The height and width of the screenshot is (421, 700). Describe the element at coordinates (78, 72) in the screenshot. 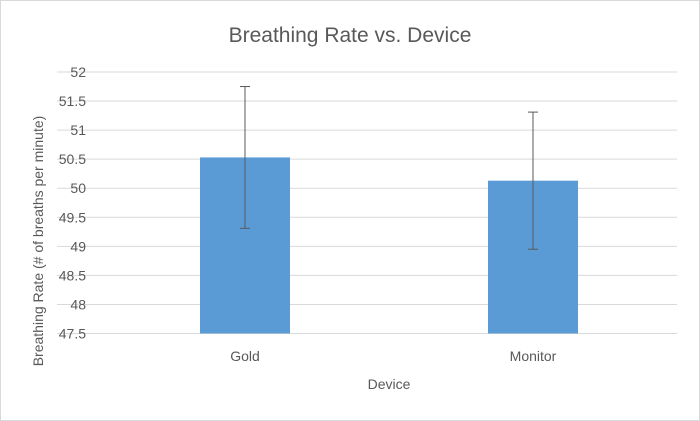

I see `y-tick-label: 52` at that location.